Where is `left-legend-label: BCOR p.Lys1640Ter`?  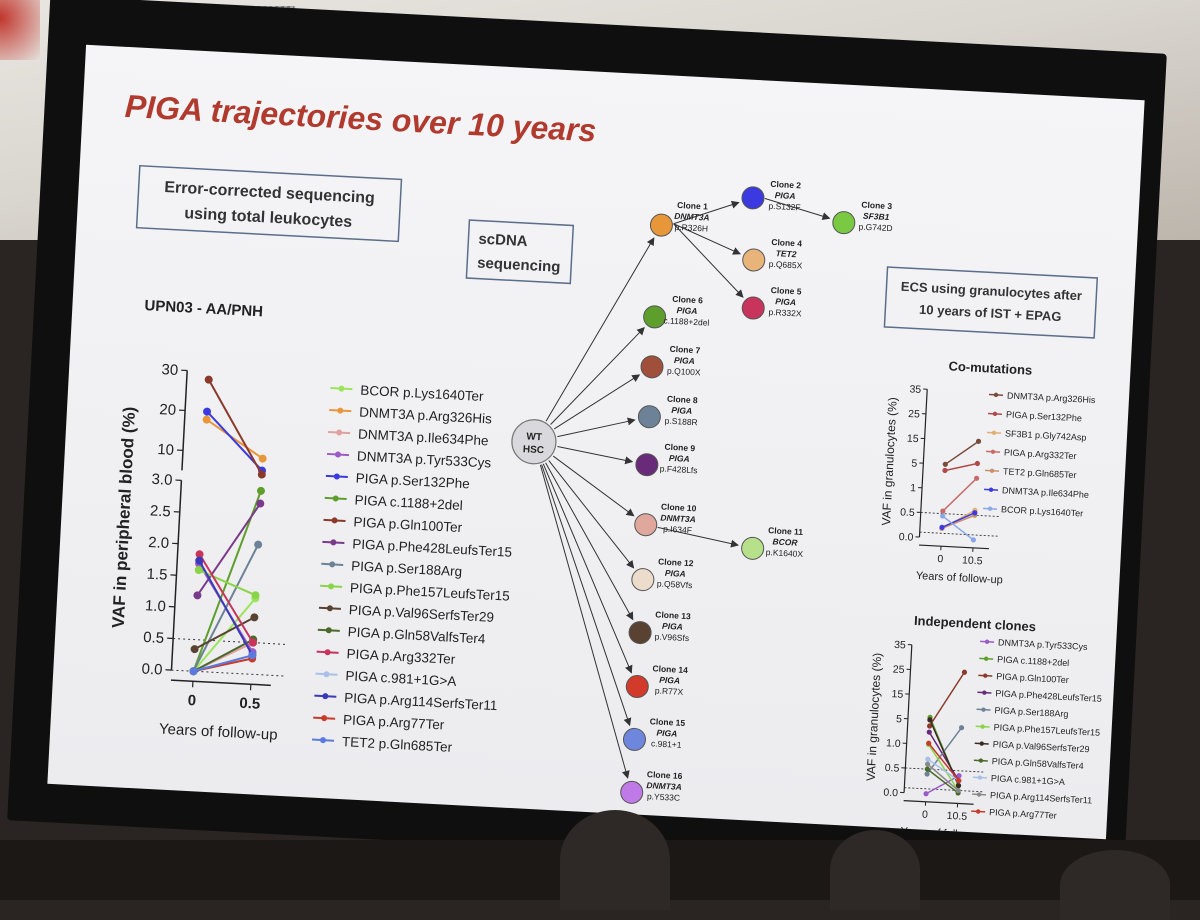
left-legend-label: BCOR p.Lys1640Ter is located at coordinates (422, 393).